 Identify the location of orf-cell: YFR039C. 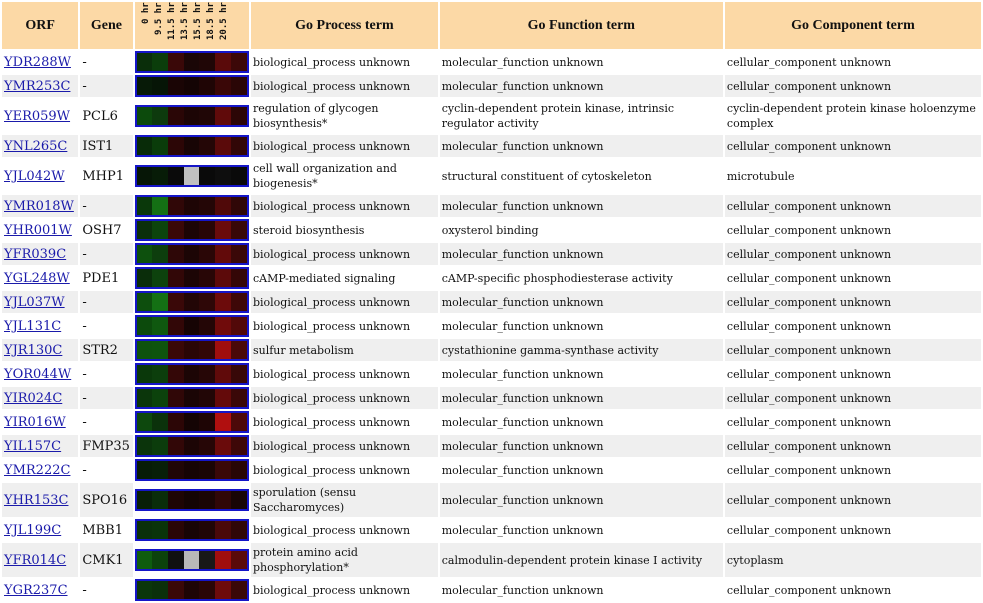
(40, 254).